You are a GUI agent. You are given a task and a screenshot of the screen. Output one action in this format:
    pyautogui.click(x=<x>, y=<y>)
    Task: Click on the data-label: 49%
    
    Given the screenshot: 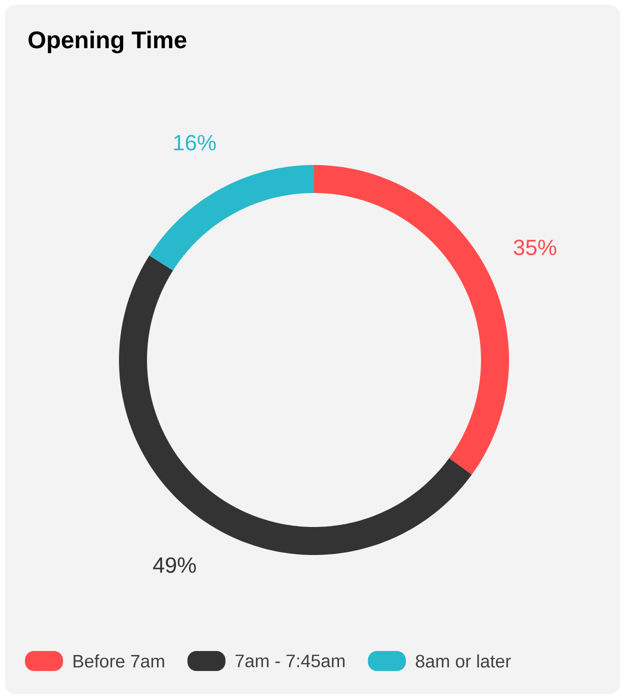 What is the action you would take?
    pyautogui.click(x=174, y=565)
    